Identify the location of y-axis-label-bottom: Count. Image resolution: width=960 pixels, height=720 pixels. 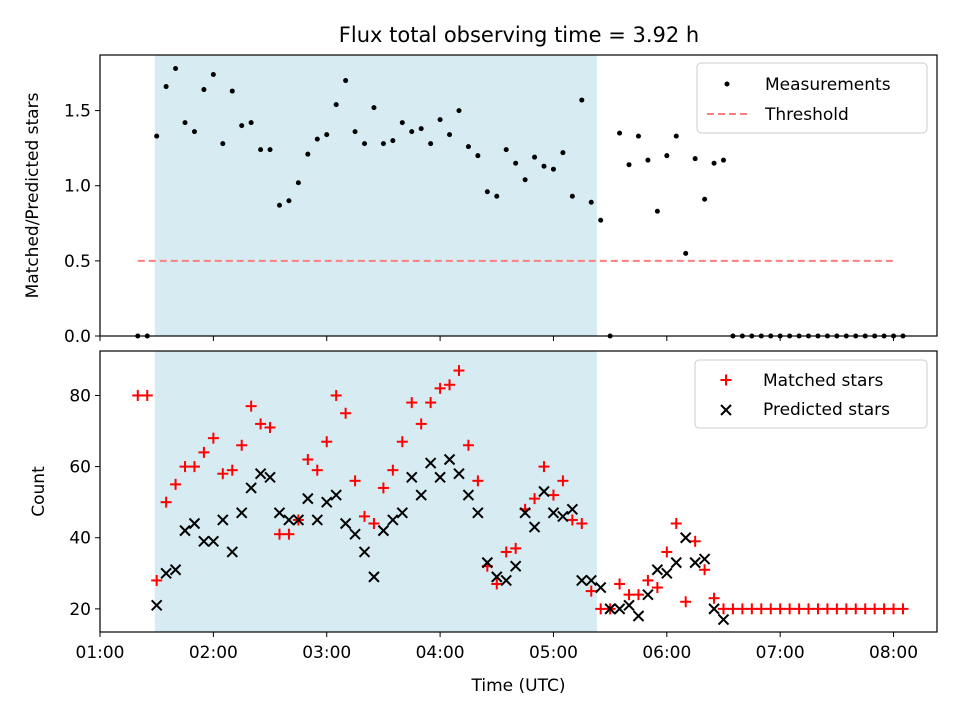
(39, 491).